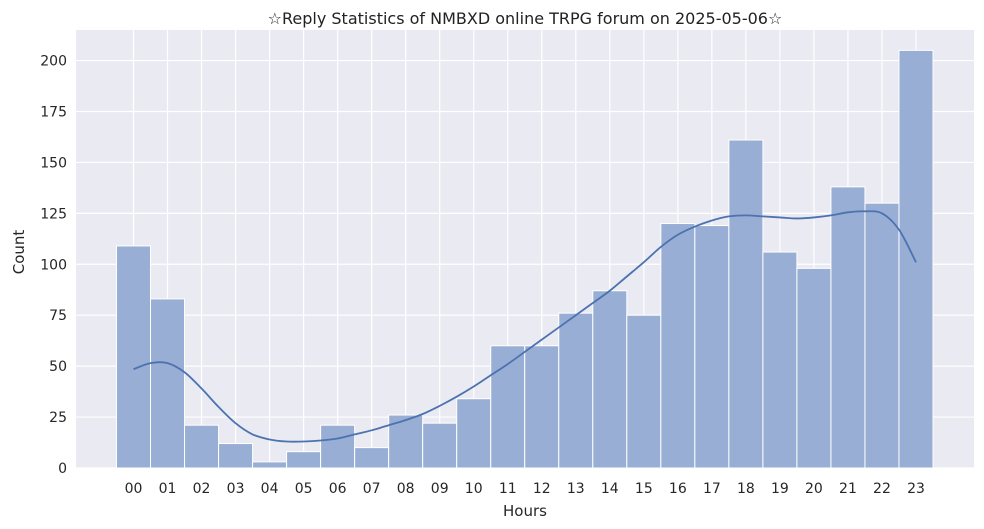  Describe the element at coordinates (58, 367) in the screenshot. I see `y-tick-label: 50` at that location.